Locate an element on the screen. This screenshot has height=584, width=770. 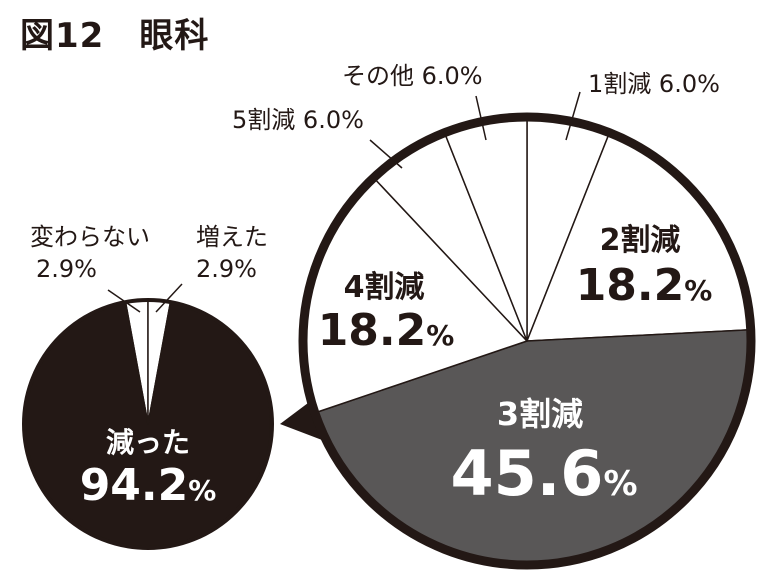
slice-value-decreased: 94.2% is located at coordinates (148, 485).